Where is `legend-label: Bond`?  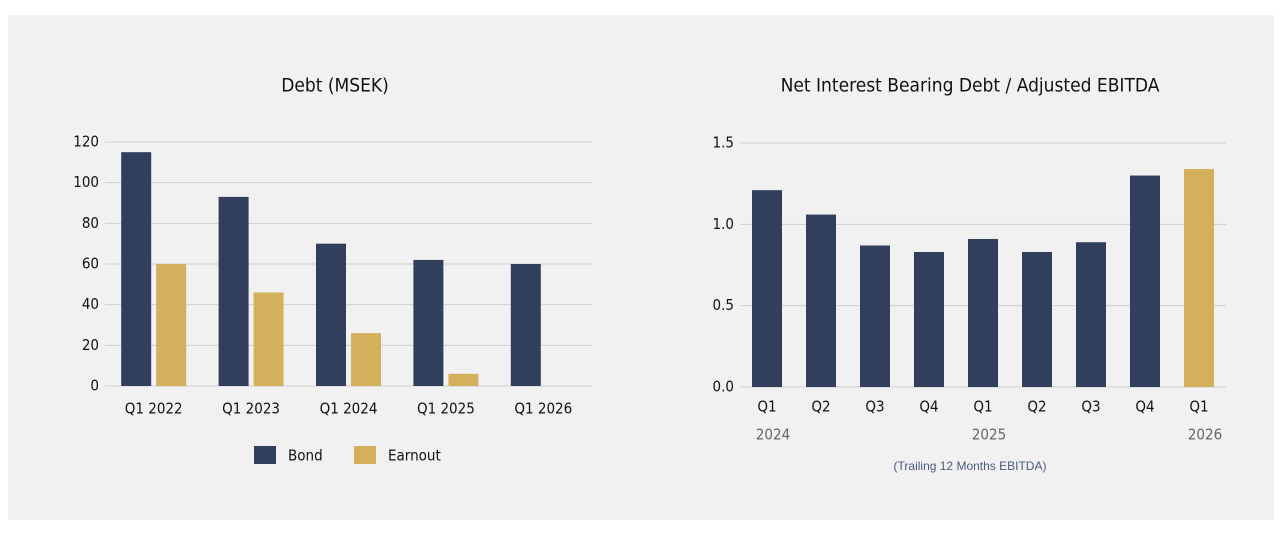
legend-label: Bond is located at coordinates (305, 456).